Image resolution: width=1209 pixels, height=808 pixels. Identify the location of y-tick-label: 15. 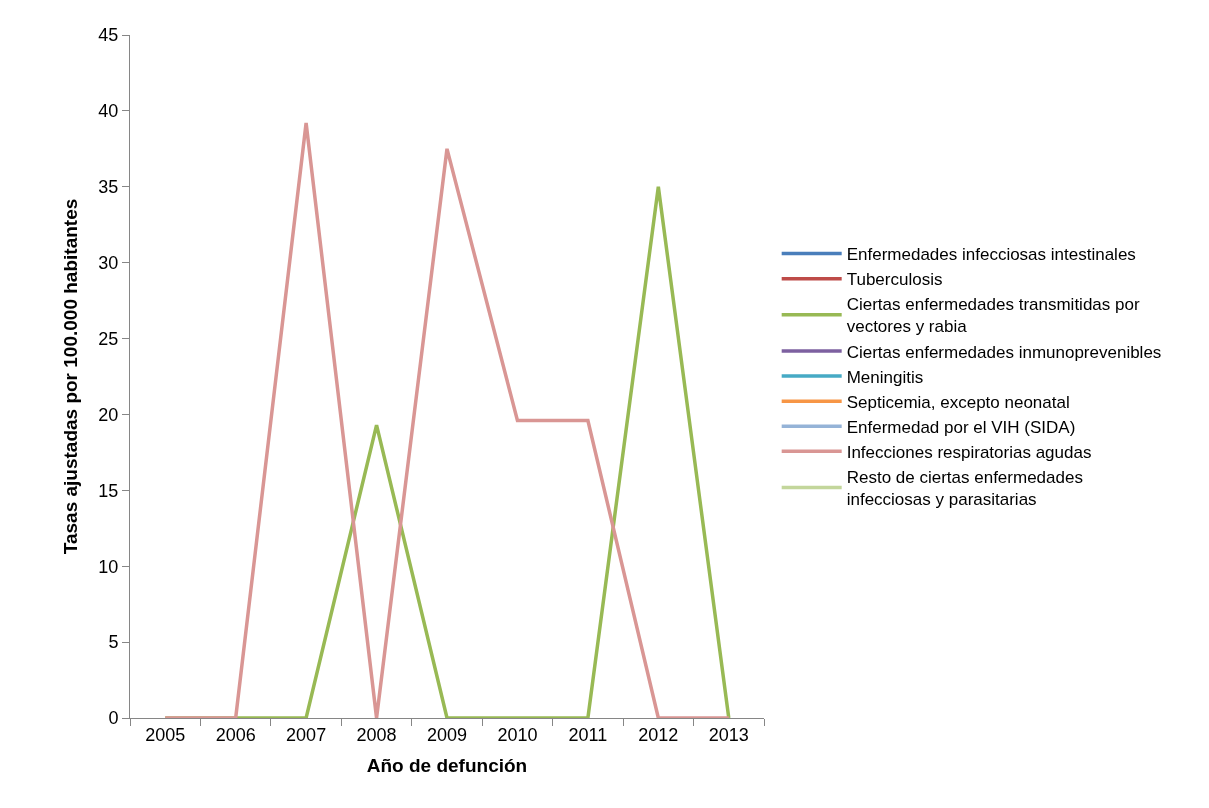
(108, 490).